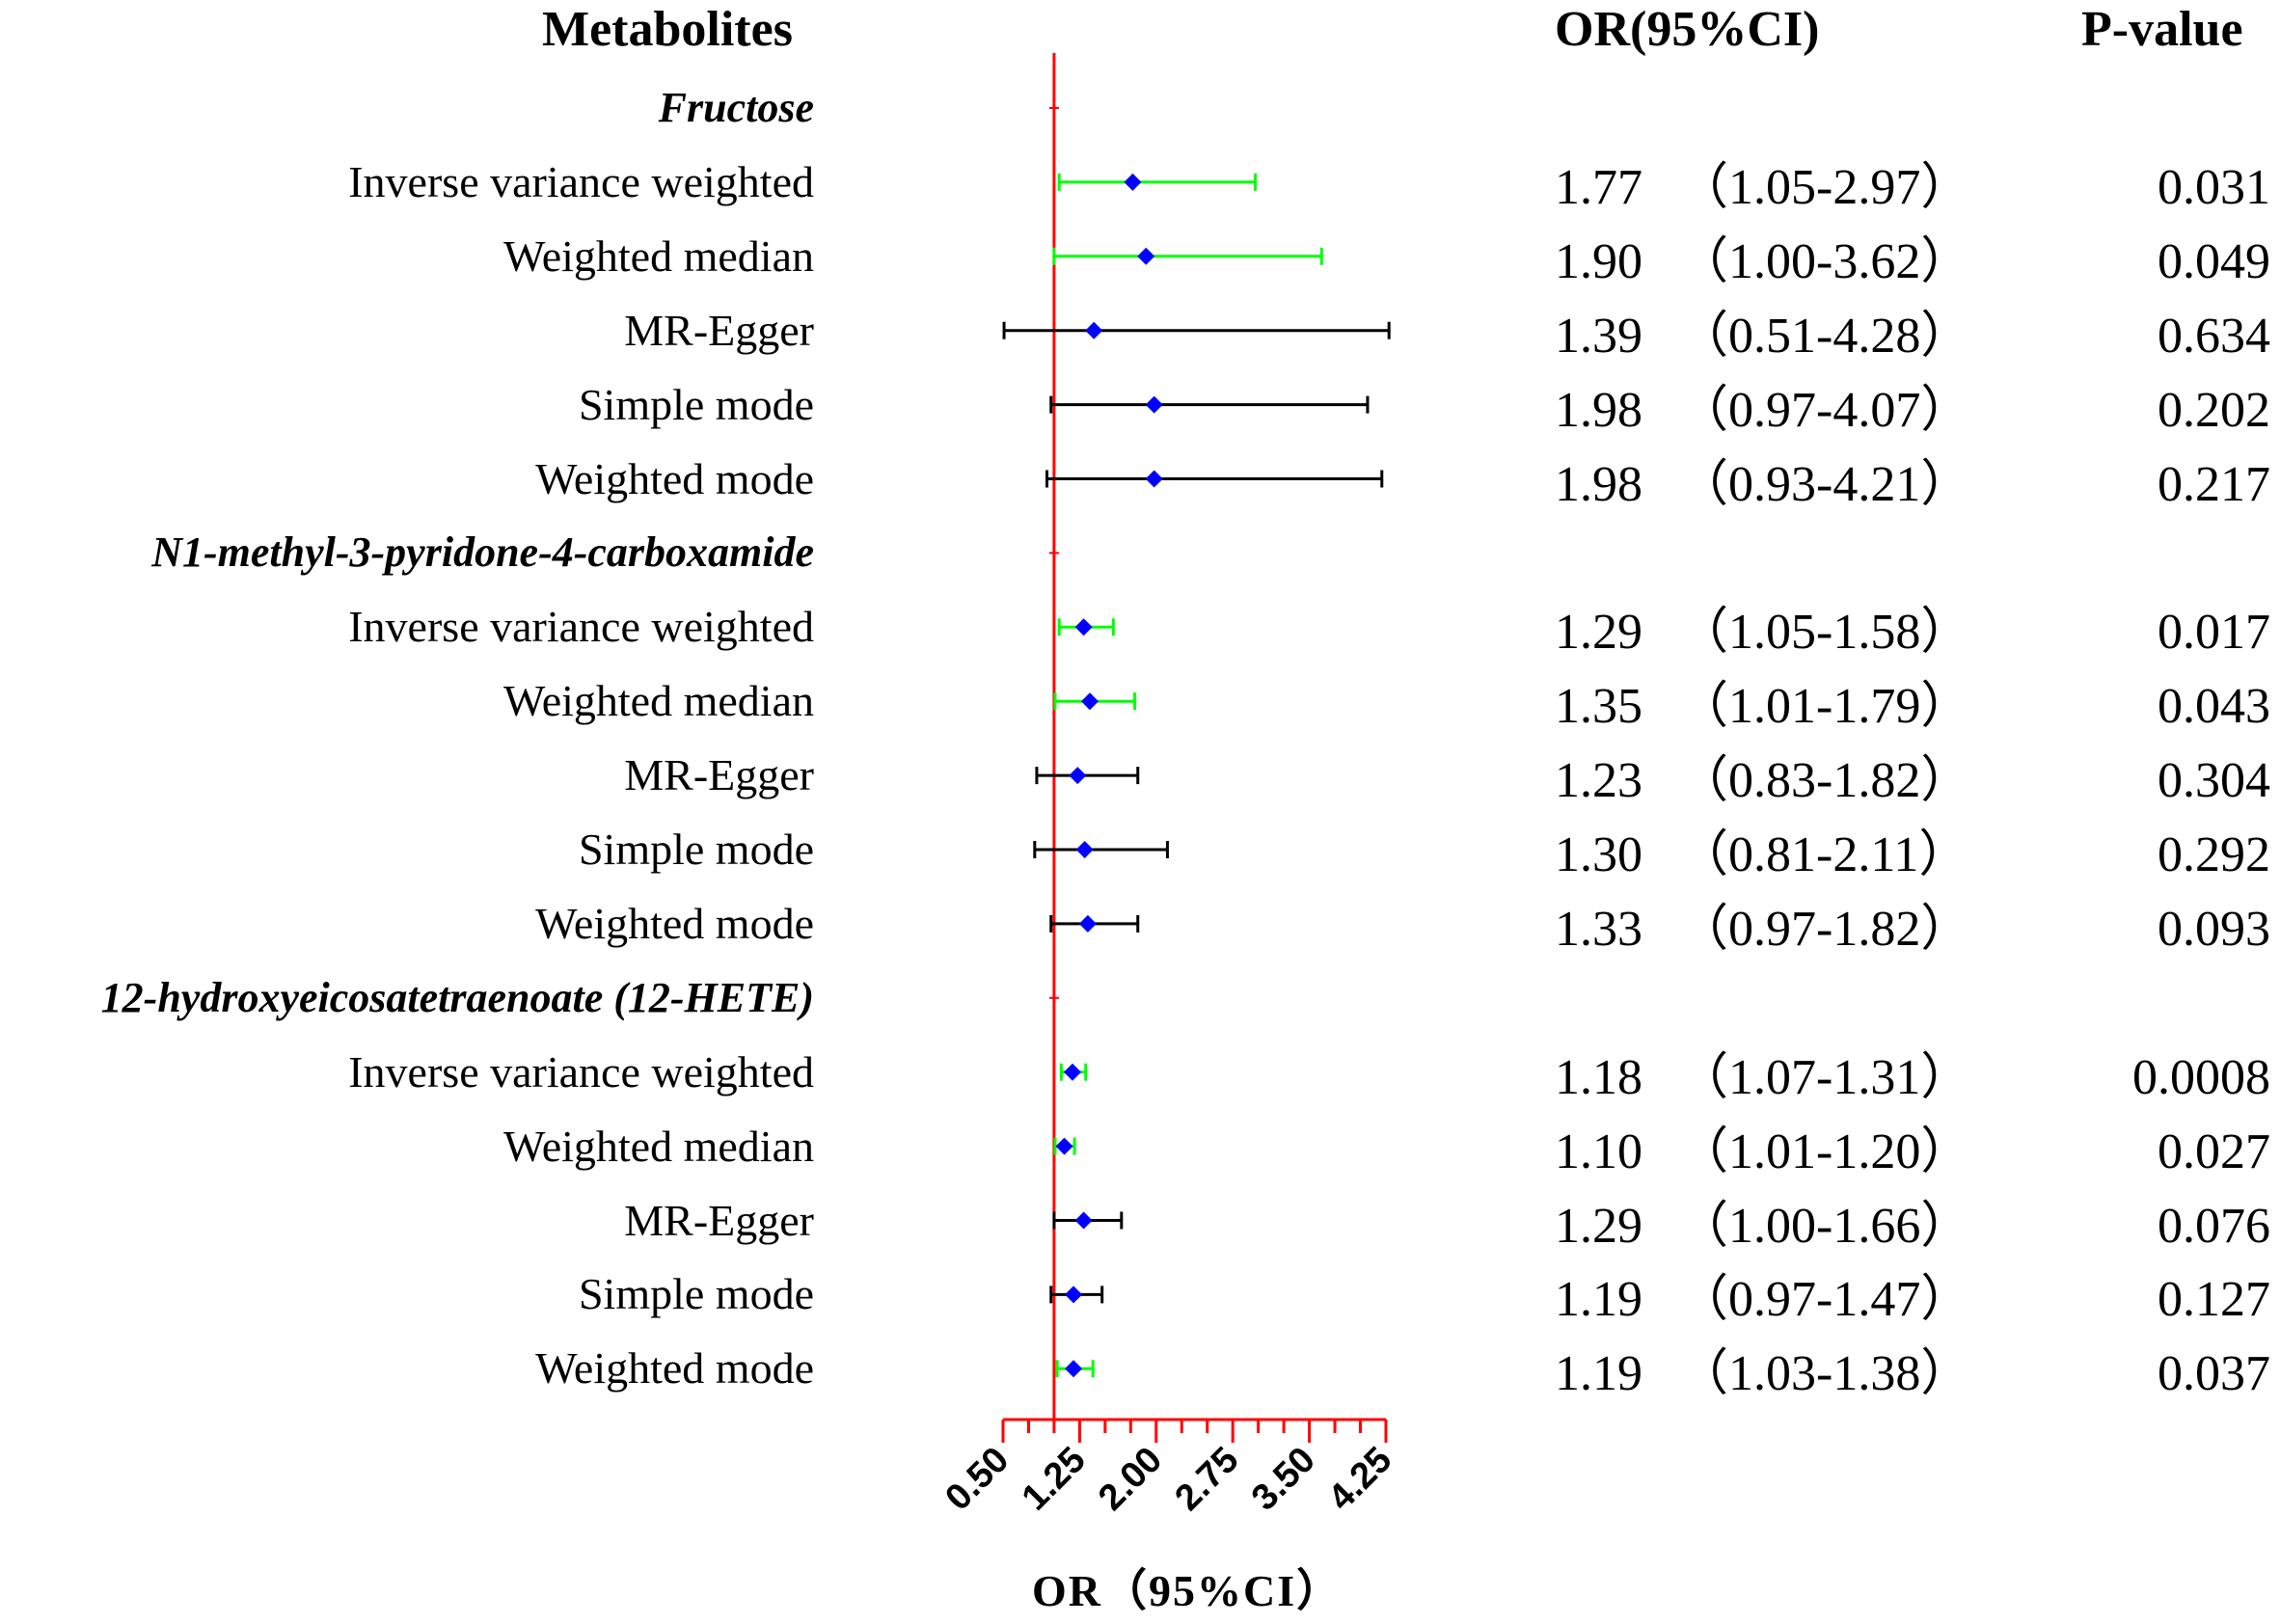 The height and width of the screenshot is (1624, 2280). What do you see at coordinates (1824, 633) in the screenshot?
I see `ci-value: （1.05-1.58）` at bounding box center [1824, 633].